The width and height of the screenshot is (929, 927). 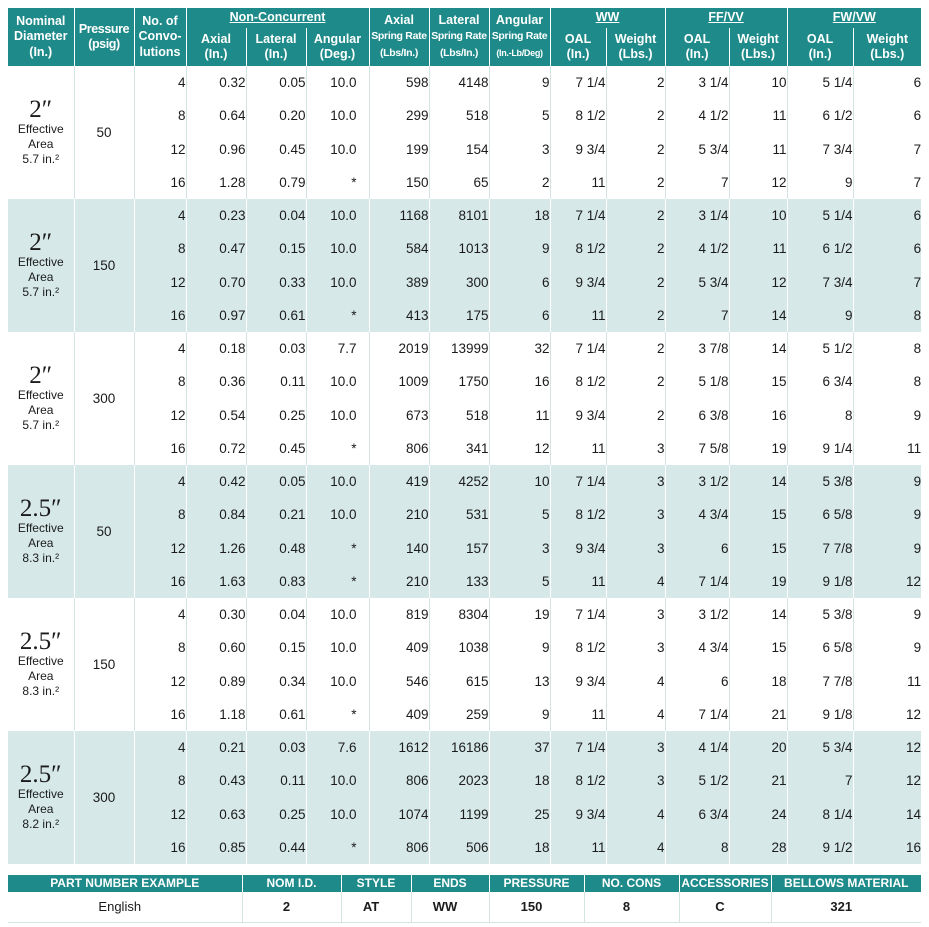 What do you see at coordinates (459, 748) in the screenshot?
I see `lateral-spring-rate-cell: 16186` at bounding box center [459, 748].